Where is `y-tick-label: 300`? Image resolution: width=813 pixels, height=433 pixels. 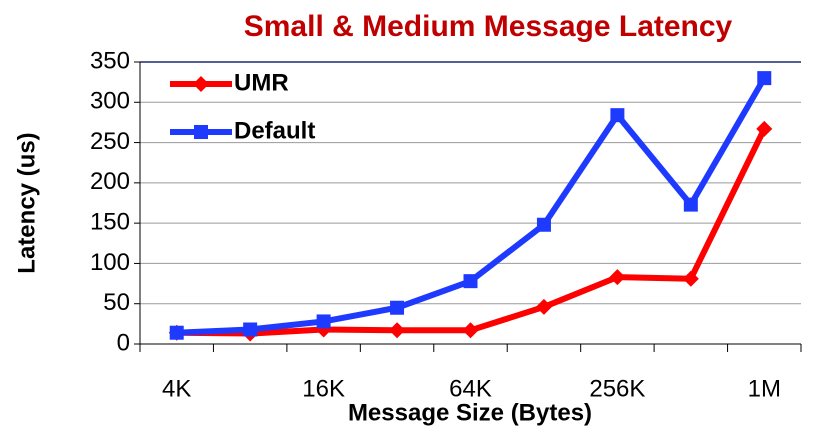 y-tick-label: 300 is located at coordinates (110, 101).